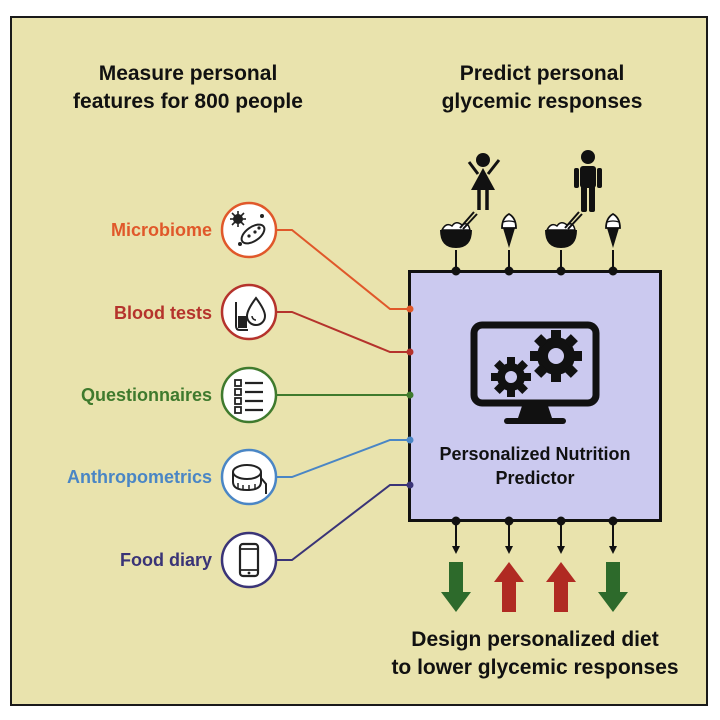 This screenshot has width=720, height=720. What do you see at coordinates (249, 477) in the screenshot?
I see `measuring-tape-icon` at bounding box center [249, 477].